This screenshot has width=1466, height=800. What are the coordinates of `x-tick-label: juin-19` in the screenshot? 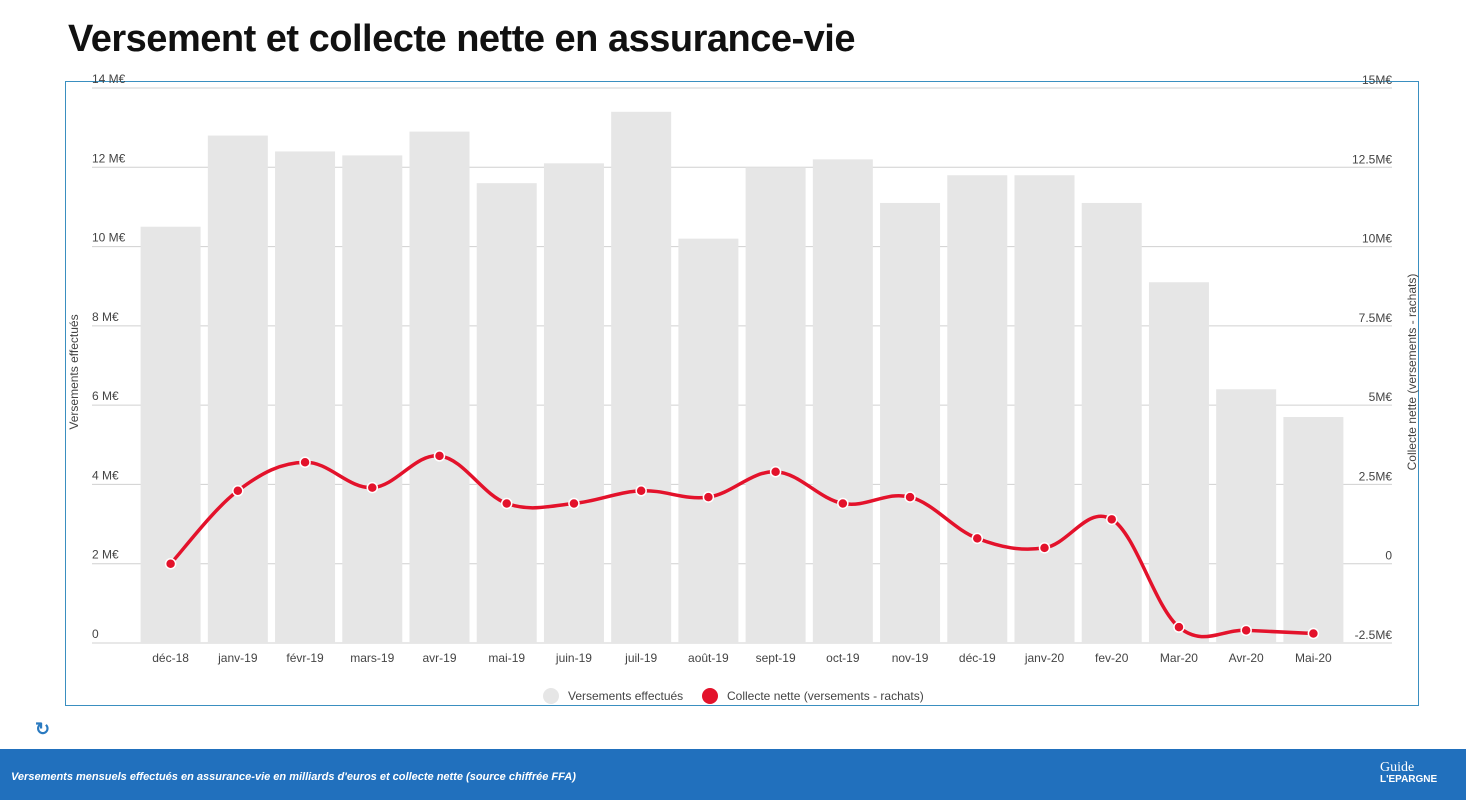 It's located at (573, 658).